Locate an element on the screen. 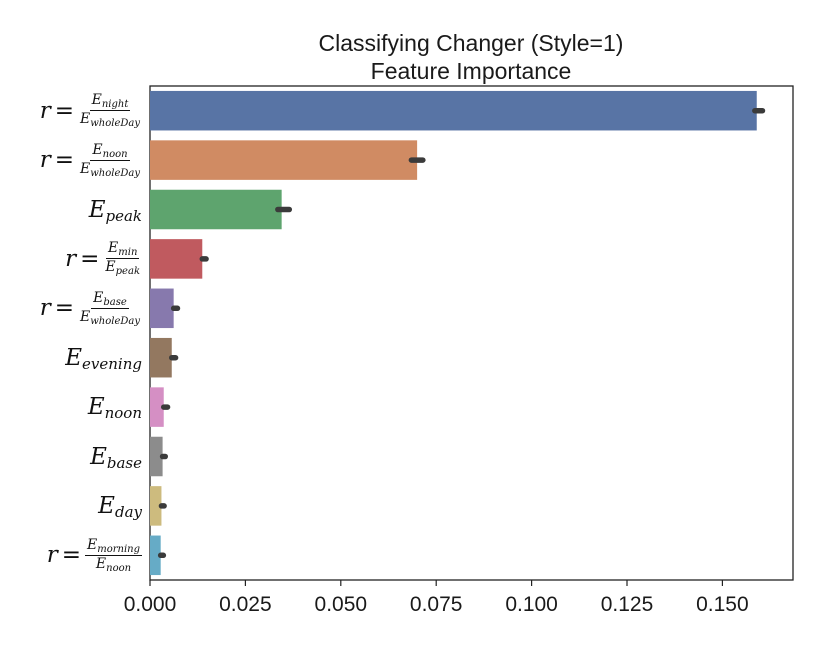  fraction-numerator: Ebase is located at coordinates (110, 299).